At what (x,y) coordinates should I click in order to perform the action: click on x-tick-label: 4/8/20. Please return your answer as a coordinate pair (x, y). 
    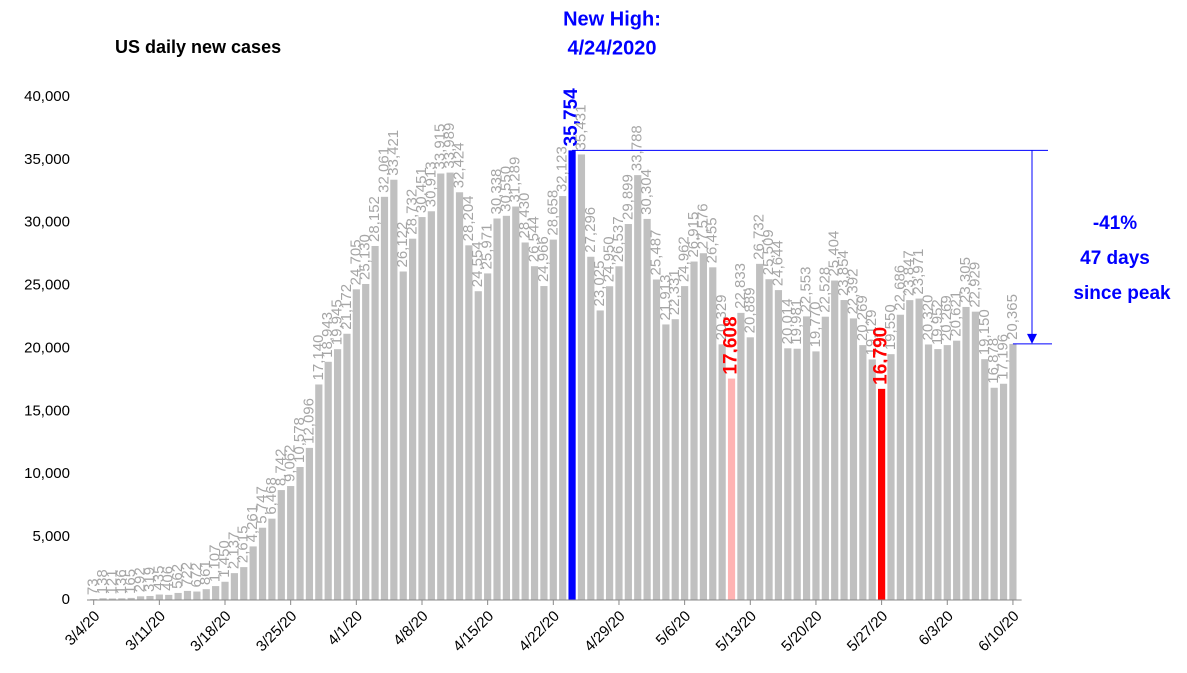
    Looking at the image, I should click on (411, 629).